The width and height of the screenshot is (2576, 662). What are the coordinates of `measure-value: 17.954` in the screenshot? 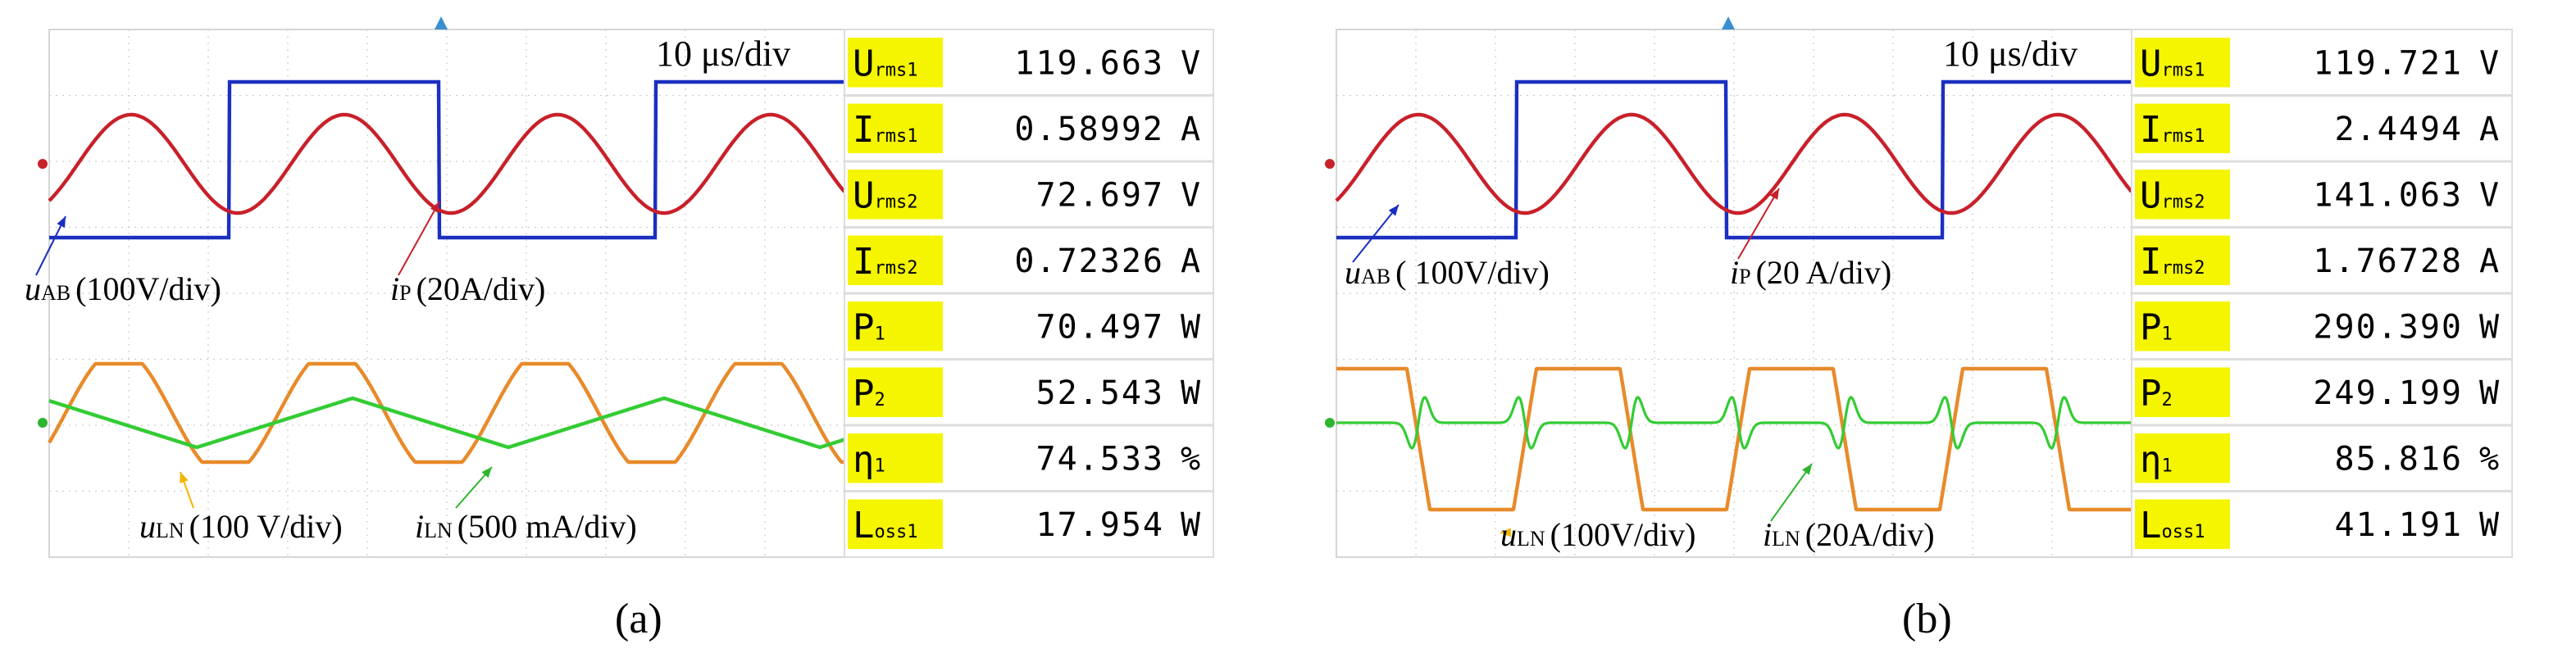 It's located at (1100, 525).